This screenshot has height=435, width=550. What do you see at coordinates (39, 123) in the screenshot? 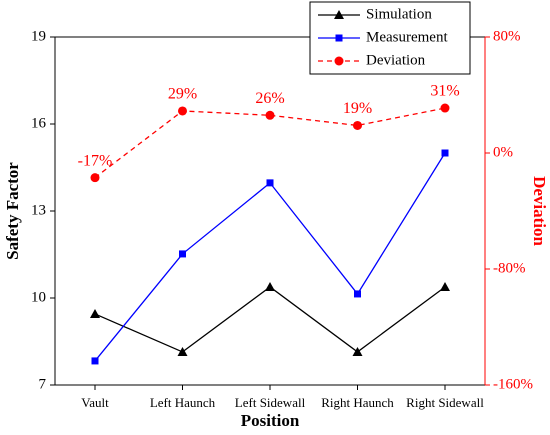
I see `y-tick-label: 16` at bounding box center [39, 123].